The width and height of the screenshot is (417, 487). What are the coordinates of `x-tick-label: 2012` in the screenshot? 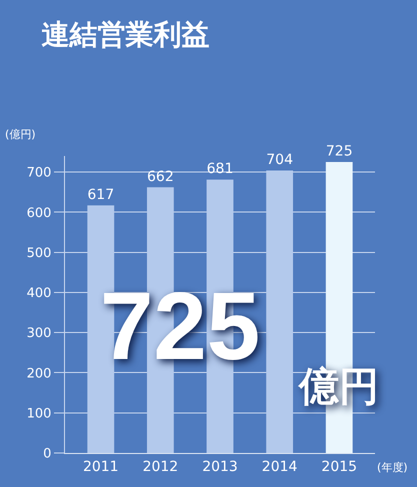 It's located at (160, 466).